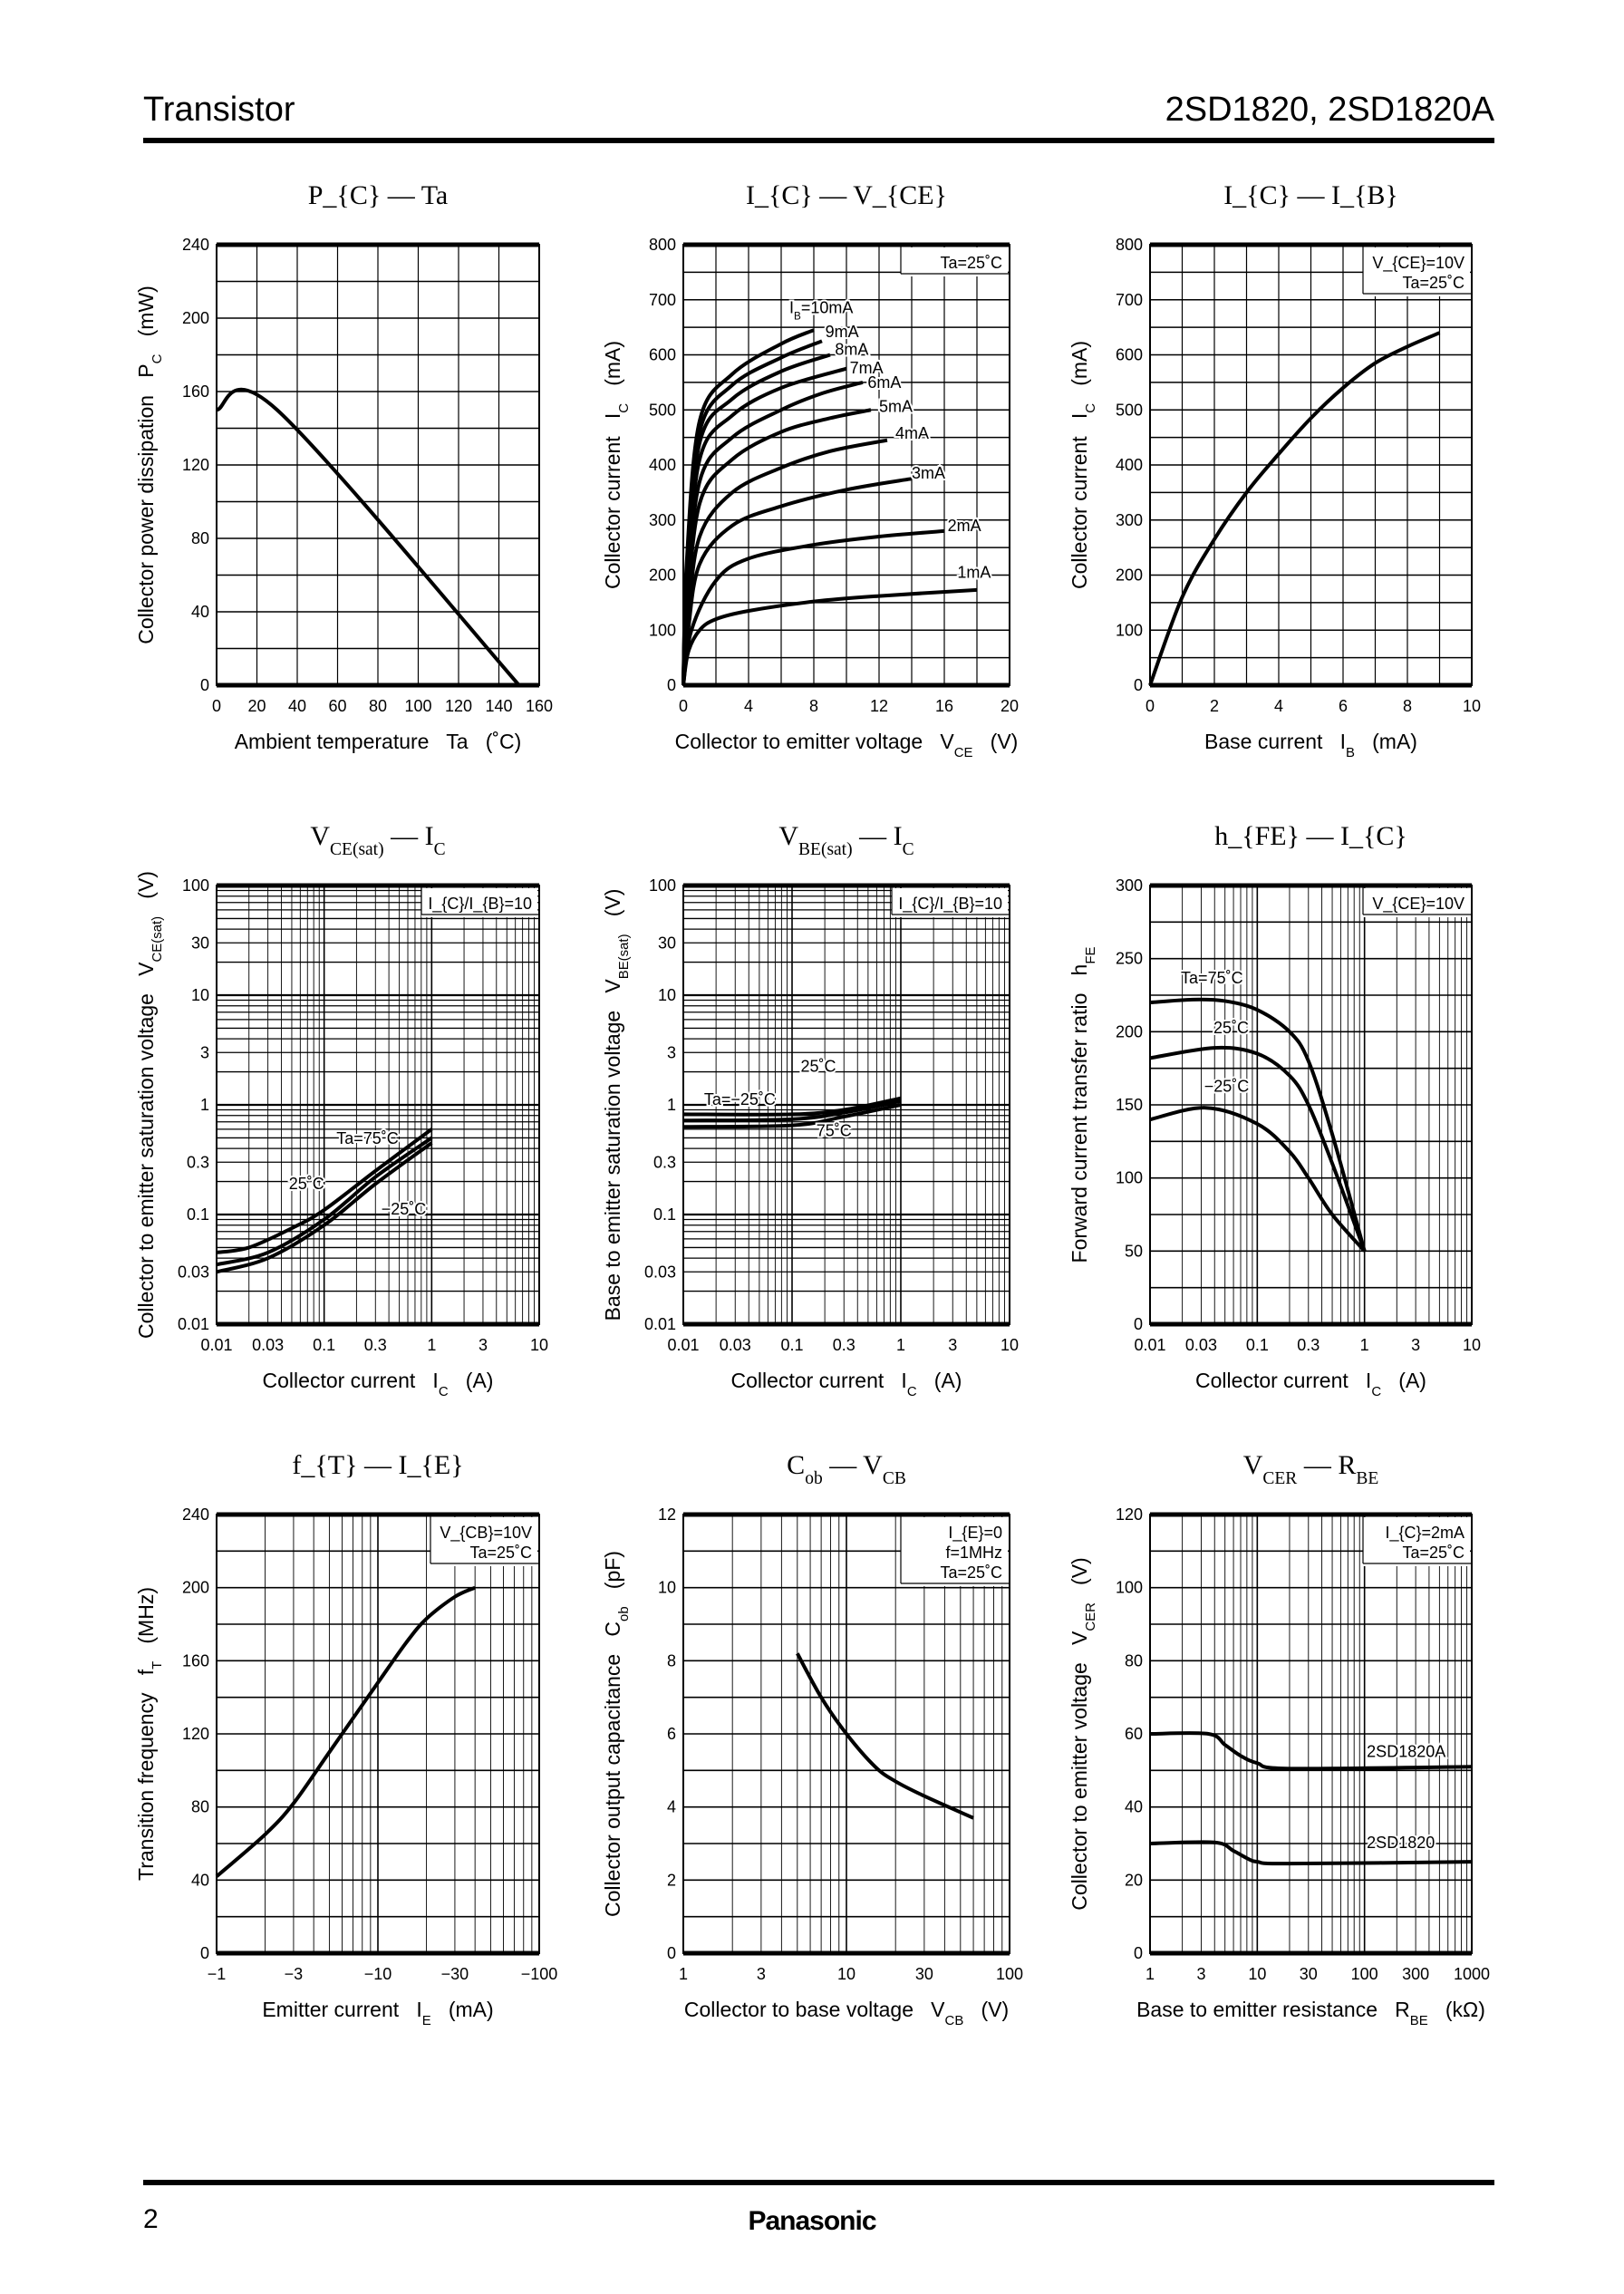 This screenshot has width=1624, height=2294. I want to click on y-tick-label: 50, so click(1134, 1251).